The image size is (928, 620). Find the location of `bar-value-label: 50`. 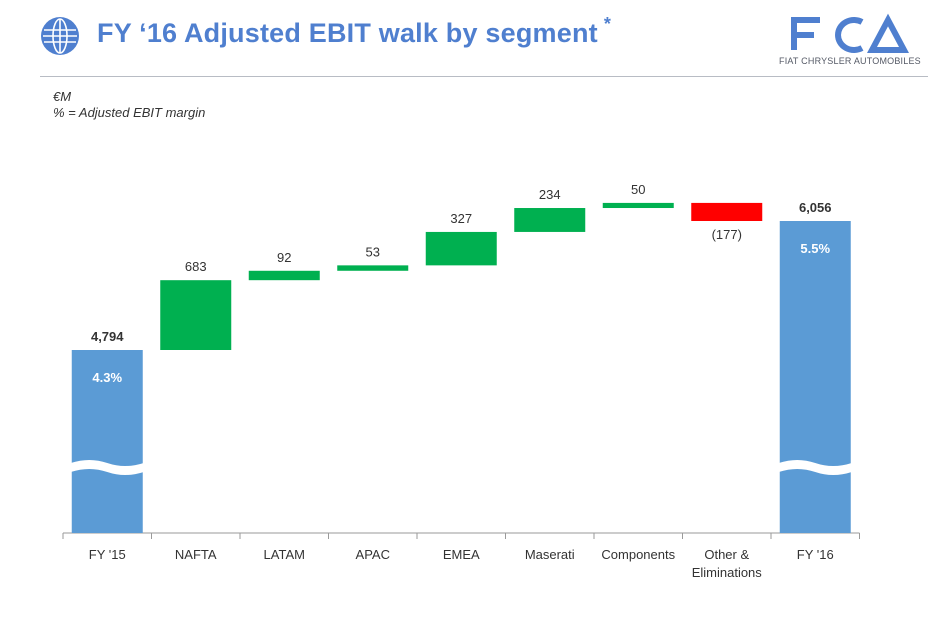

bar-value-label: 50 is located at coordinates (638, 189).